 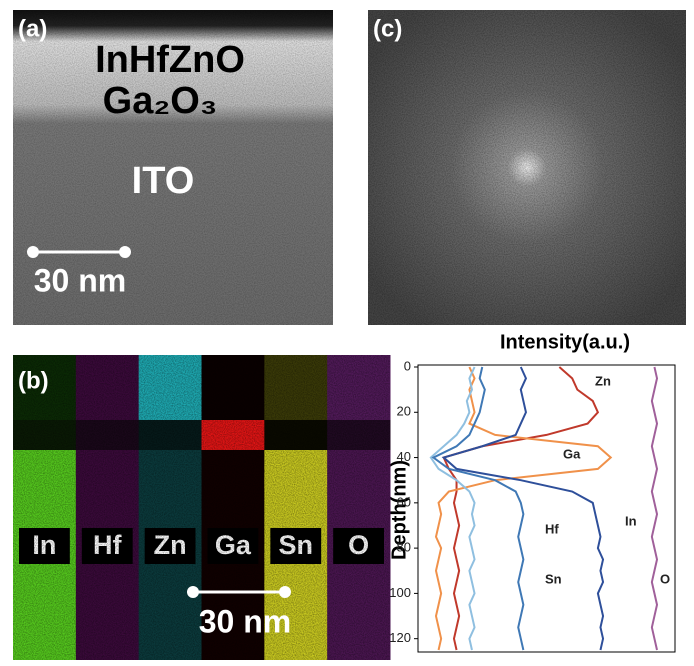 I want to click on y-tick-label: 20, so click(x=404, y=411).